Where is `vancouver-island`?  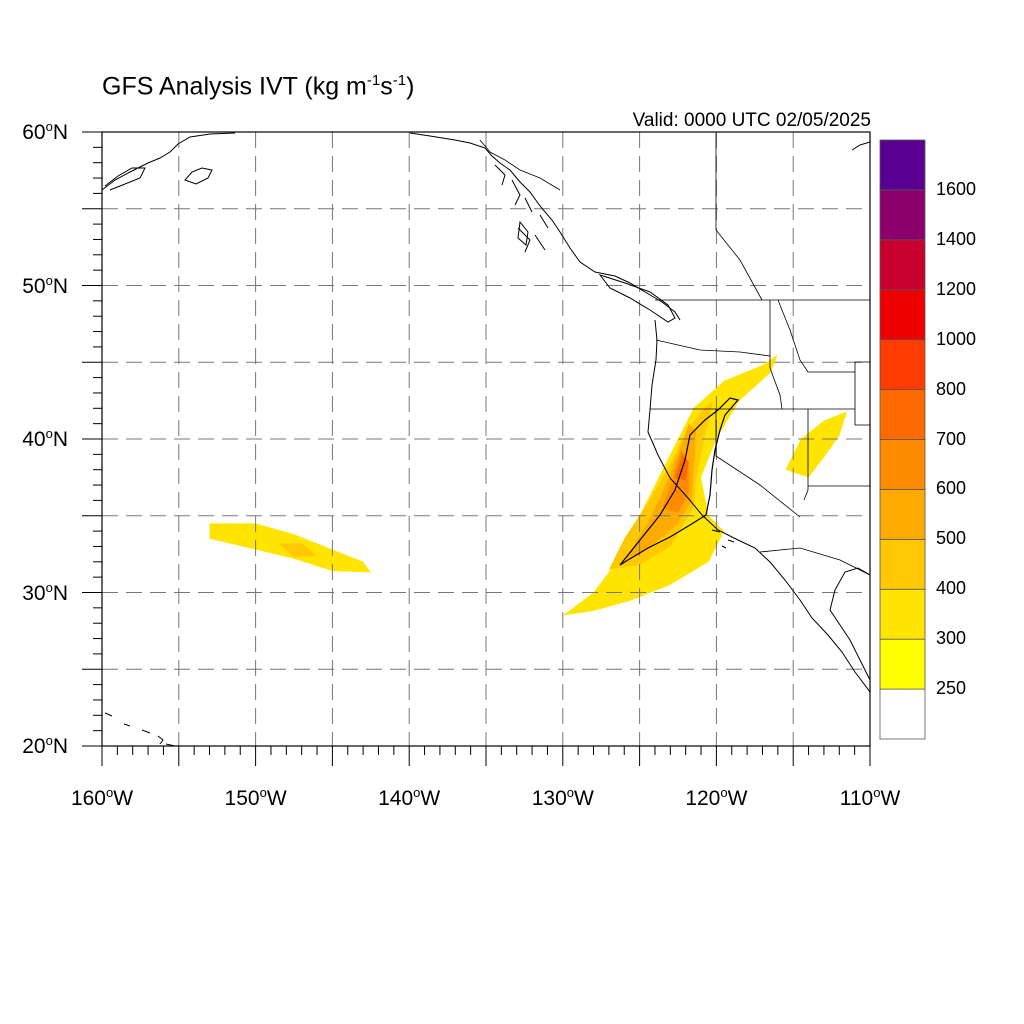
vancouver-island is located at coordinates (637, 298).